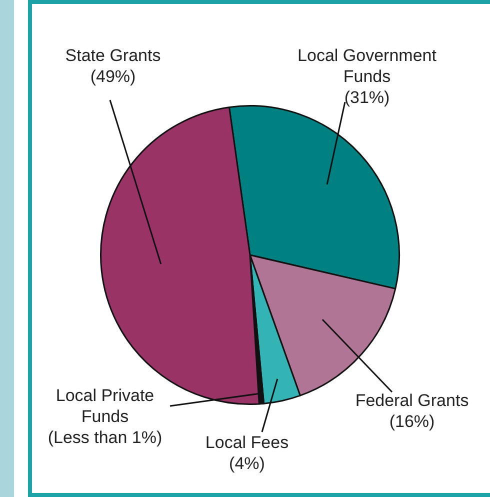  Describe the element at coordinates (367, 66) in the screenshot. I see `slice-label: Local Government Funds` at that location.